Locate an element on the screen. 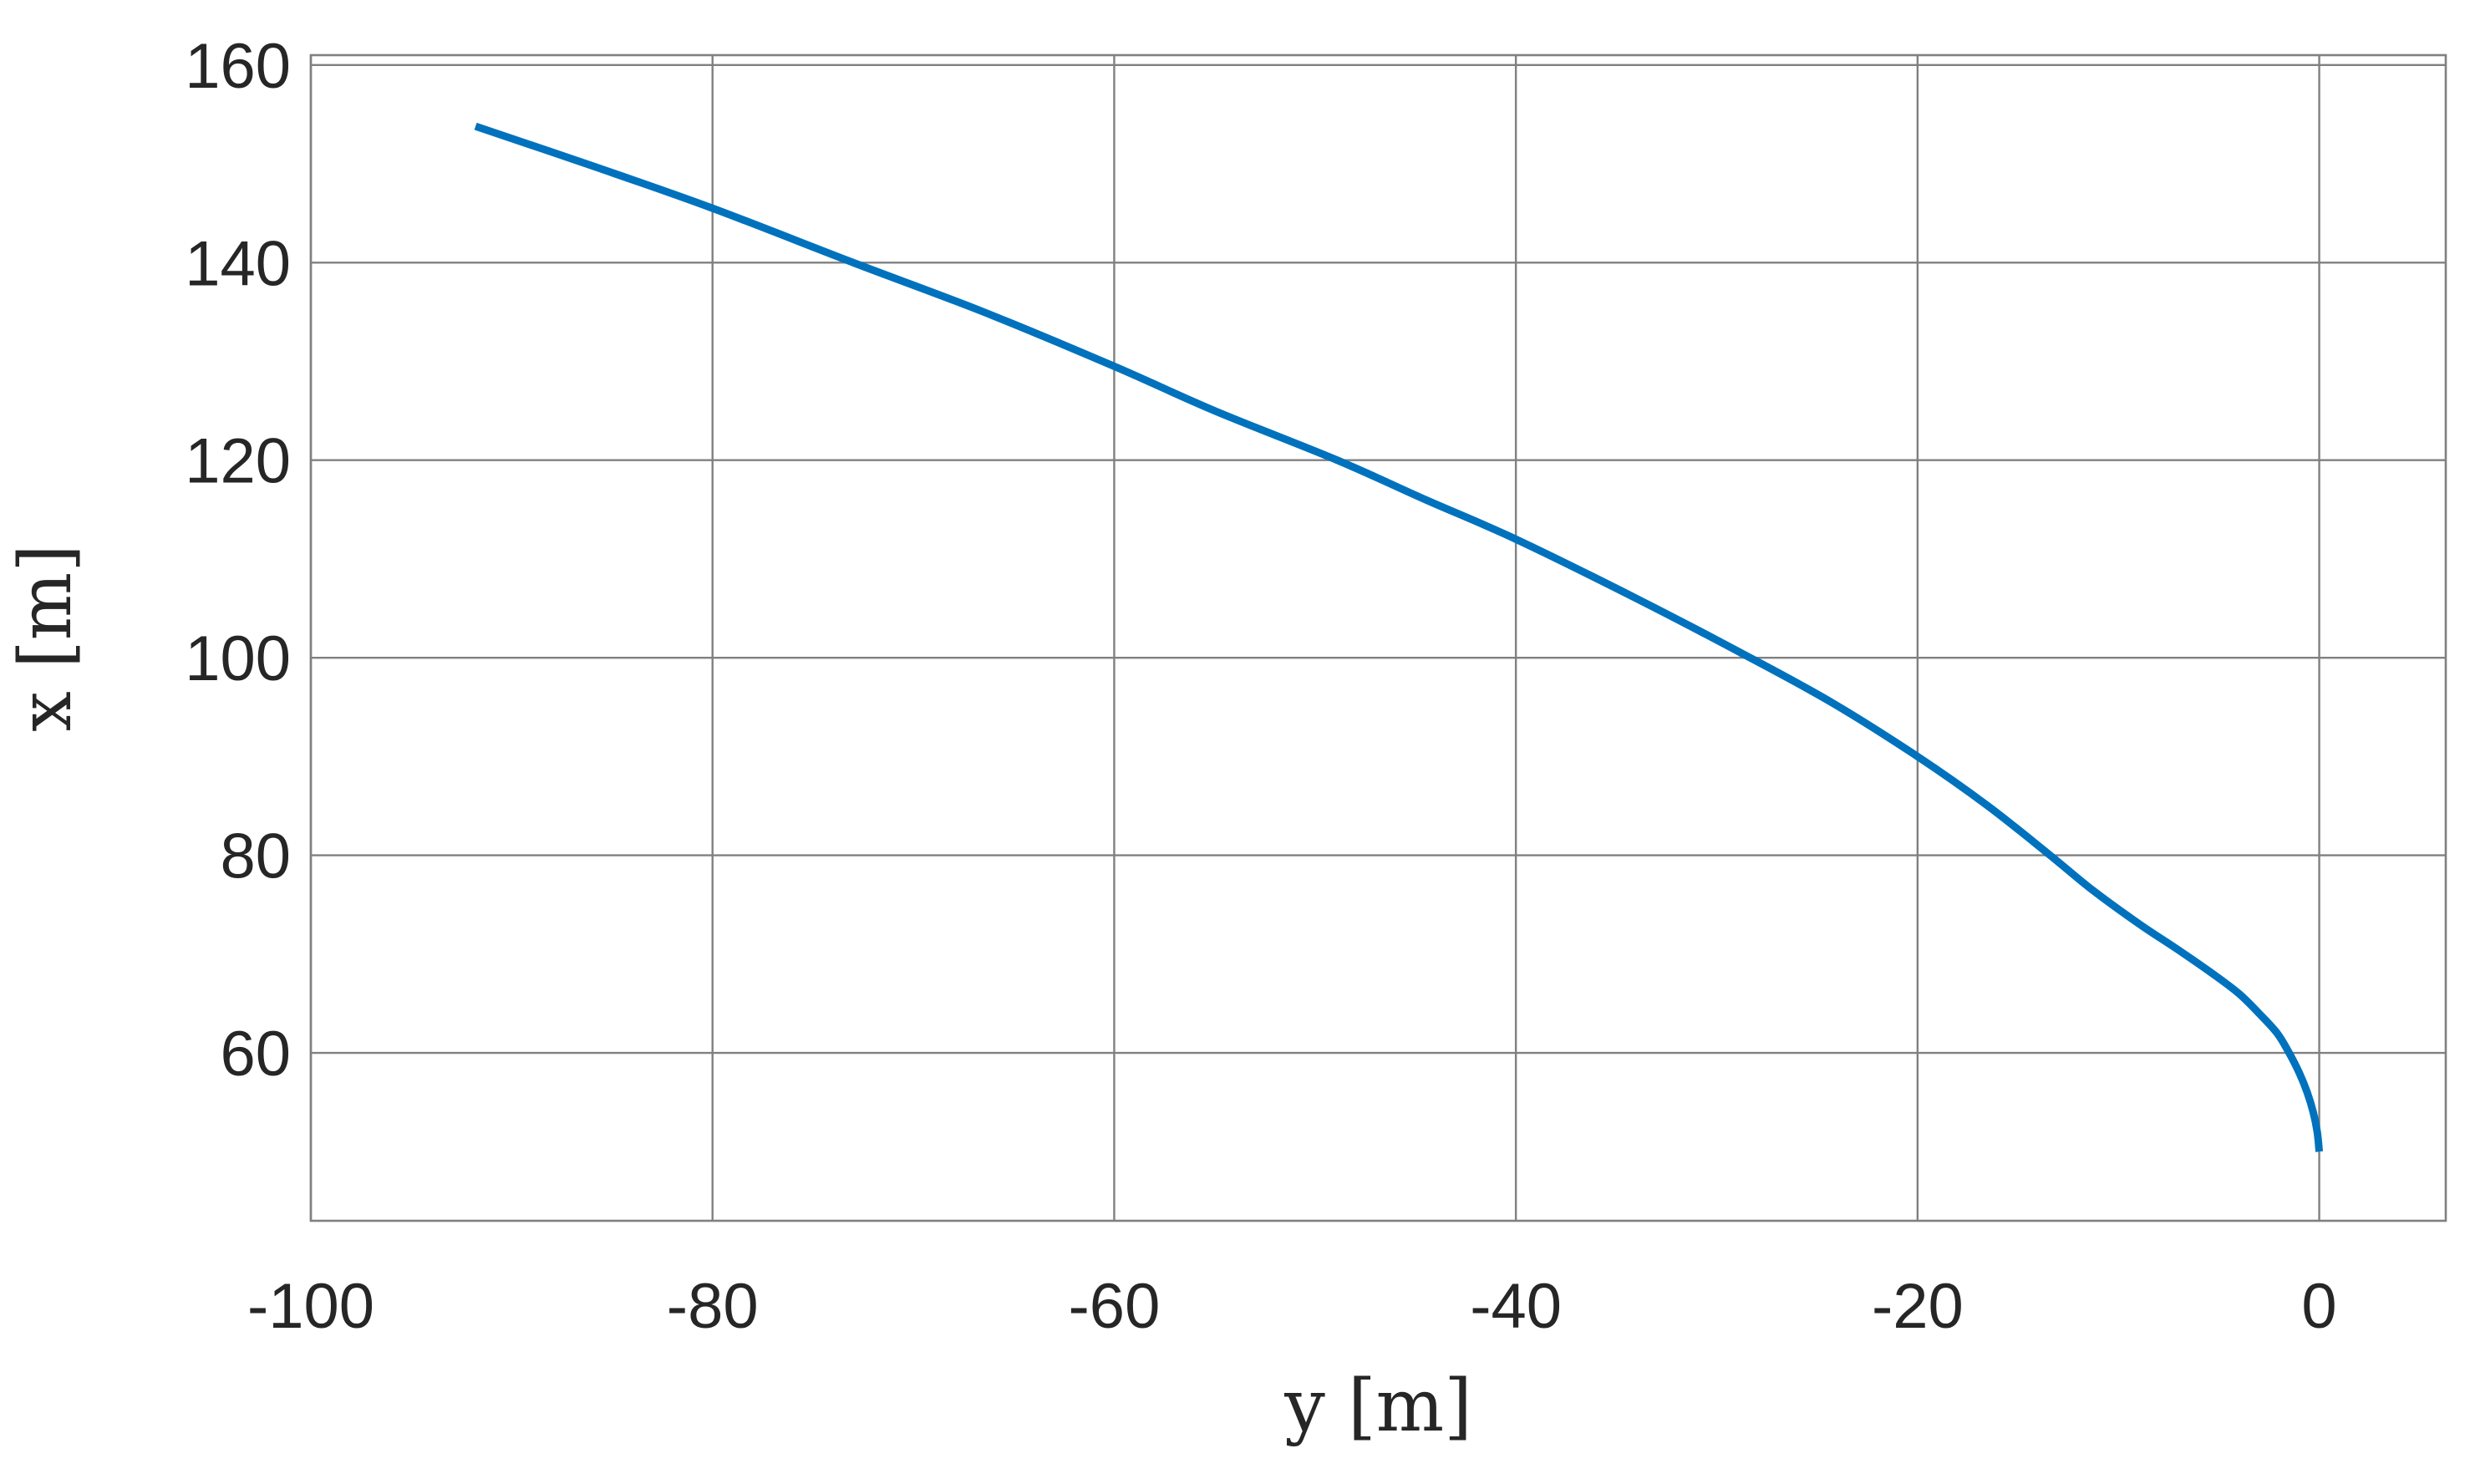 This screenshot has height=1484, width=2470. x-tick-label: -20 is located at coordinates (1918, 1306).